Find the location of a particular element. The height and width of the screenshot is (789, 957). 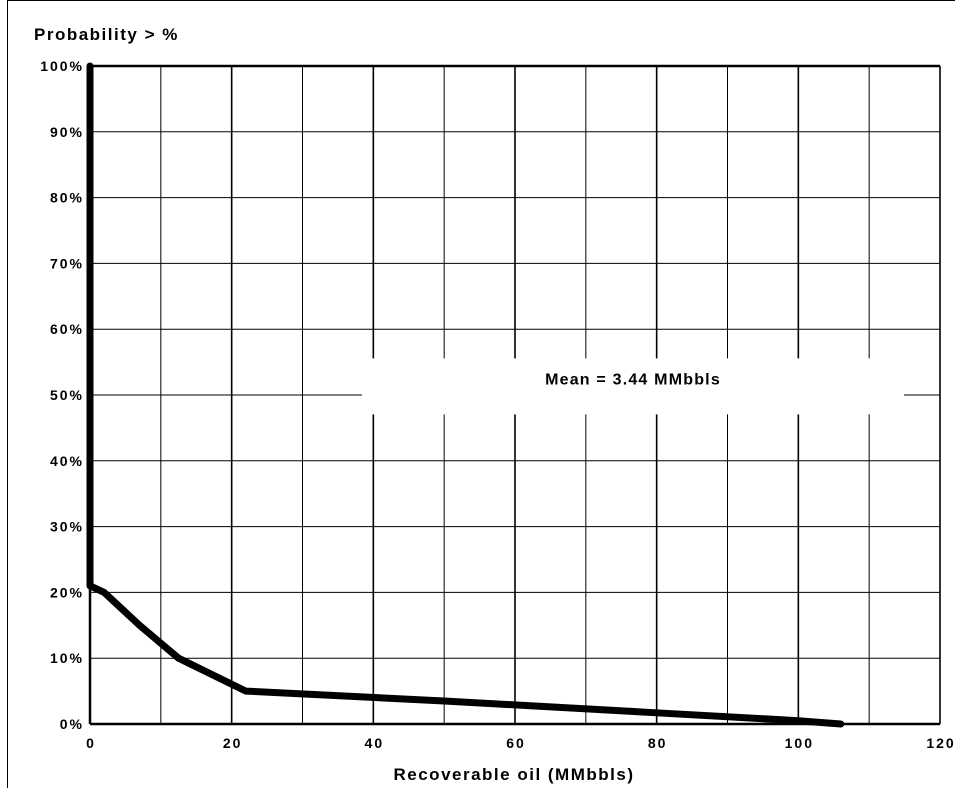

y-tick-label: 80% is located at coordinates (67, 198).